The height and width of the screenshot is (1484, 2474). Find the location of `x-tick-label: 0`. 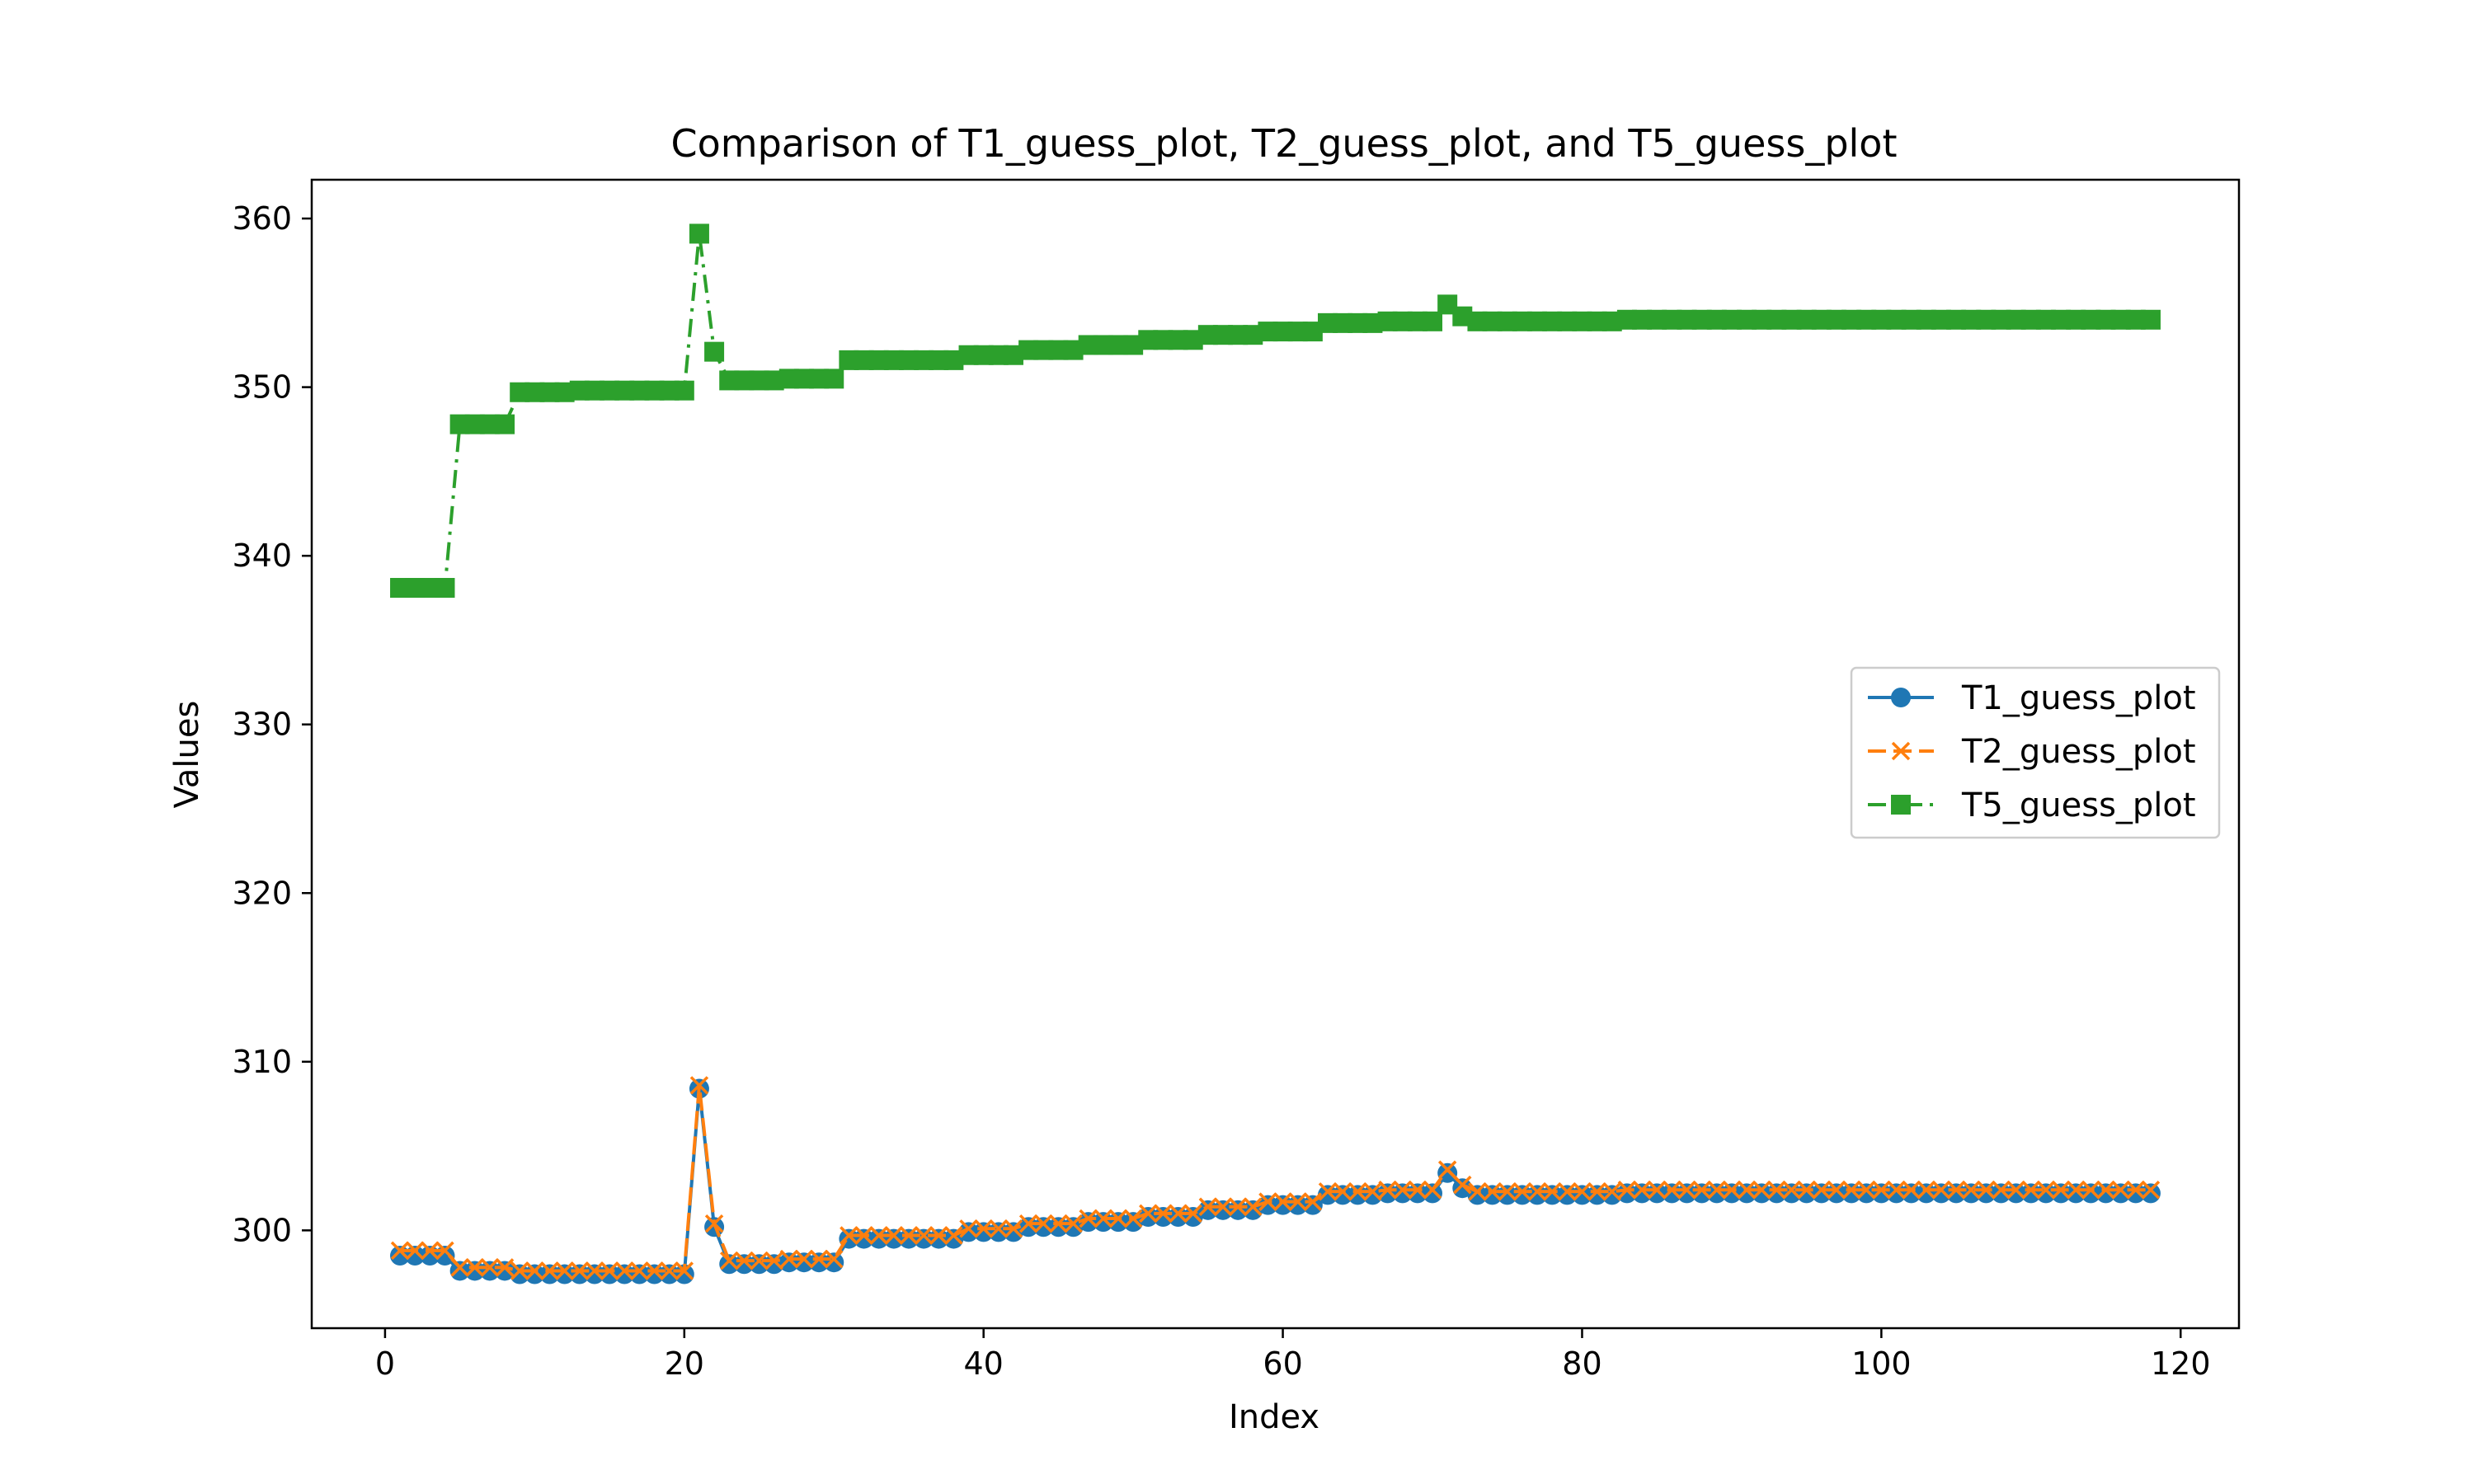

x-tick-label: 0 is located at coordinates (385, 1363).